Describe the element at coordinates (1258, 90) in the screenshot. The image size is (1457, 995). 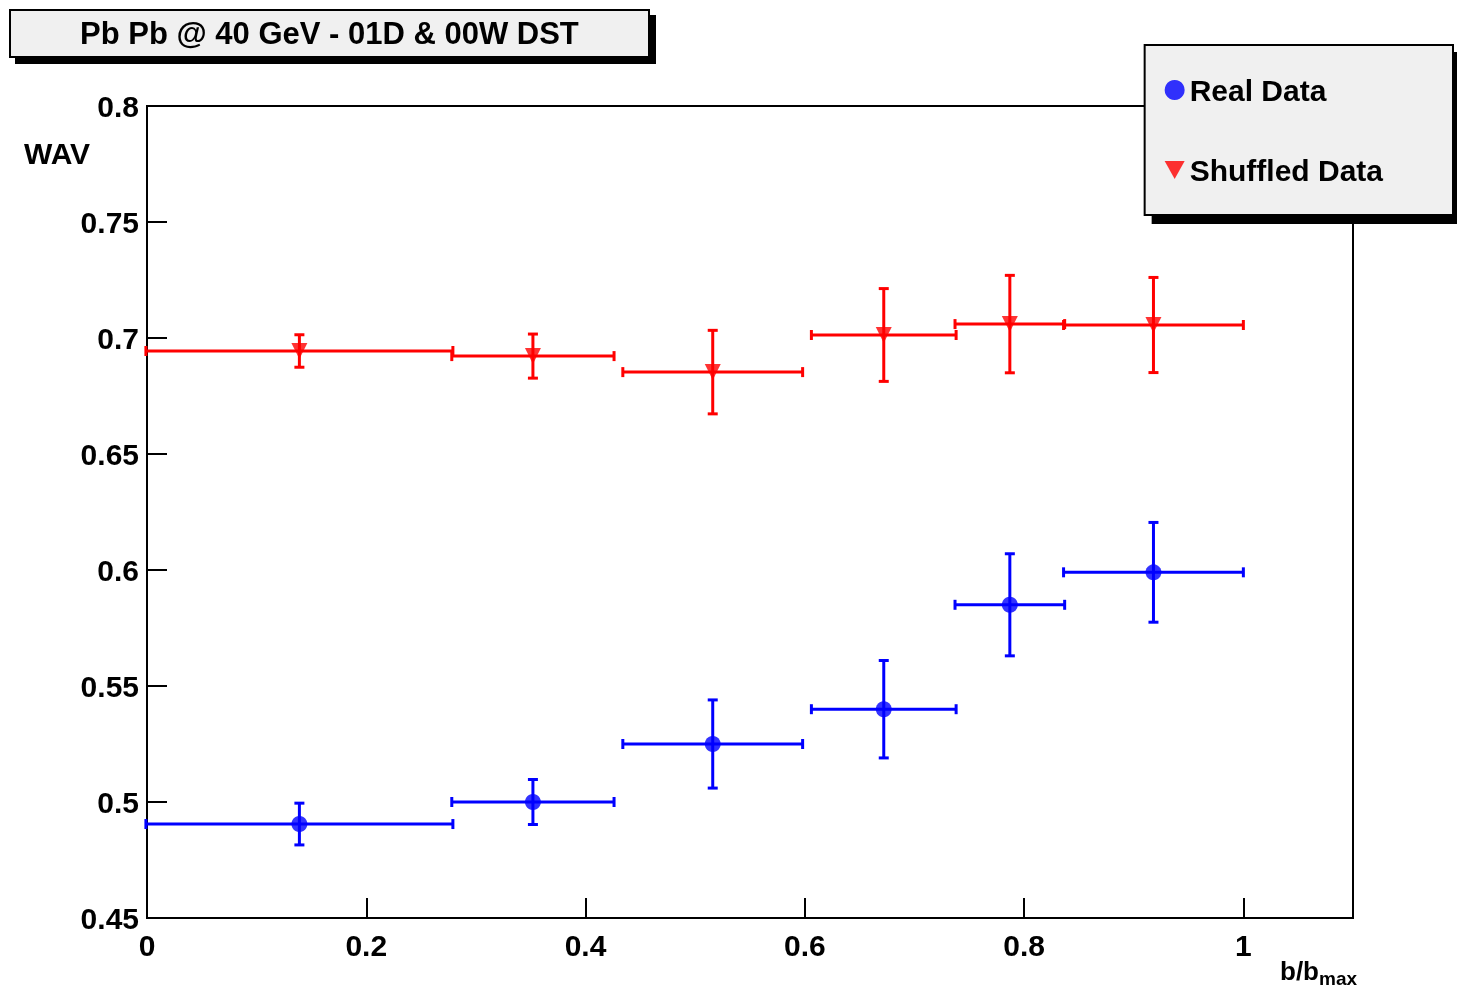
I see `legend-label: Real Data` at that location.